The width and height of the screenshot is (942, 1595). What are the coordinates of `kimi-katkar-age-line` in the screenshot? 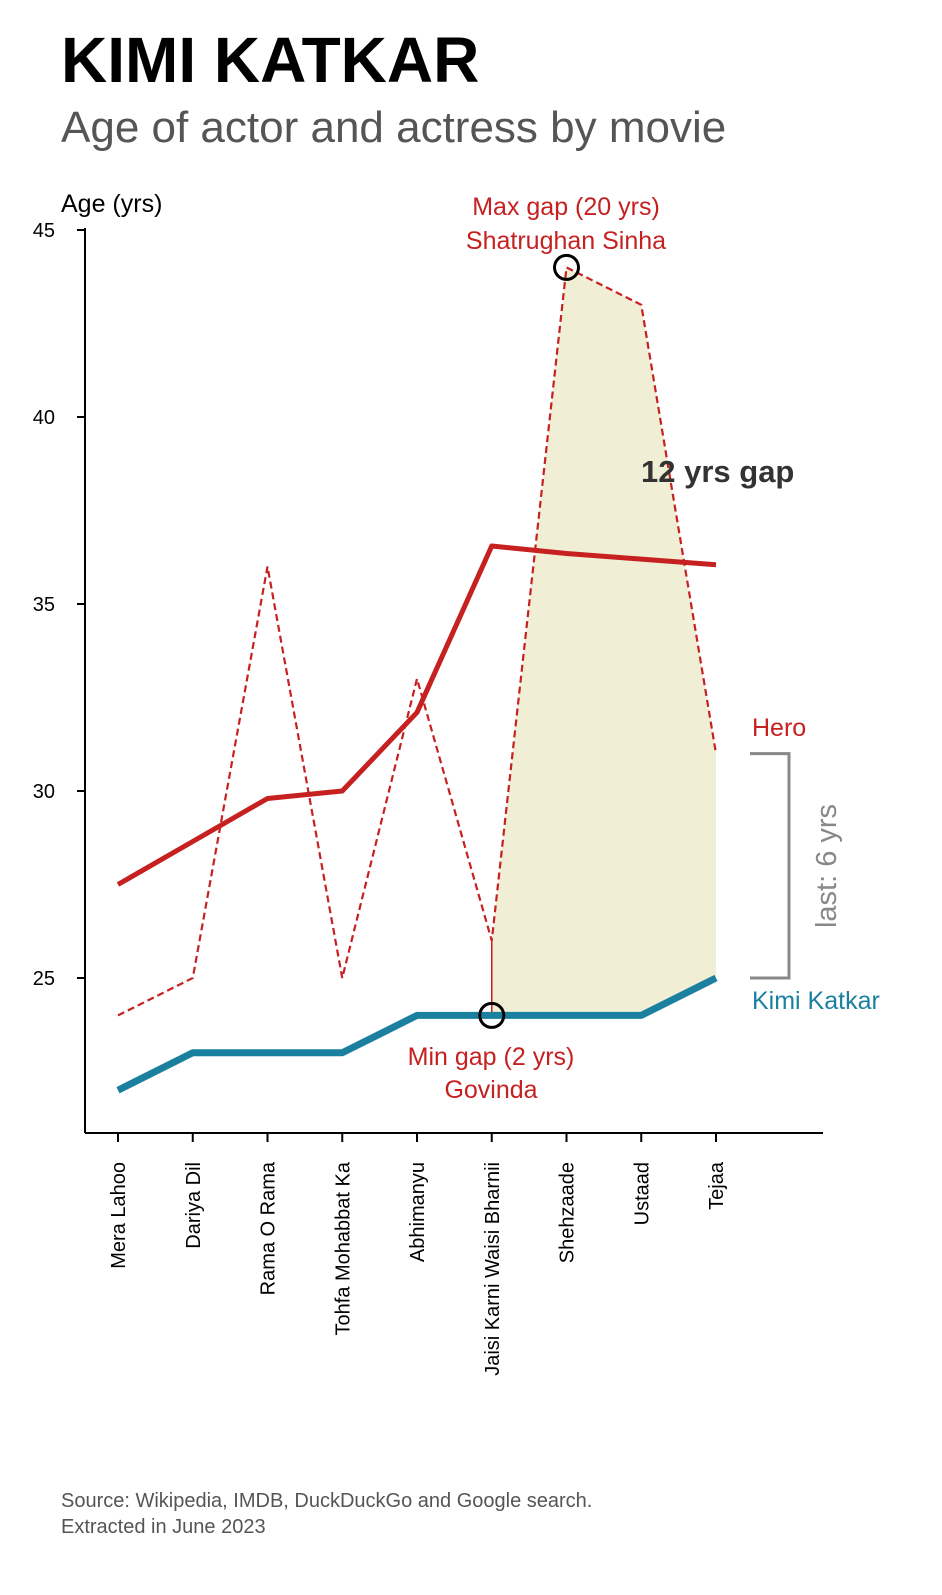 It's located at (417, 1034).